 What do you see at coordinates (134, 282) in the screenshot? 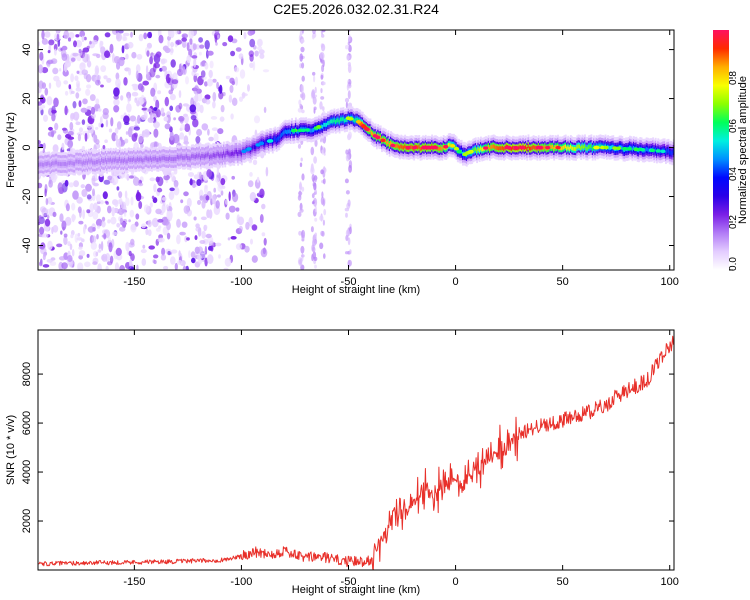
I see `x-tick-label: -150` at bounding box center [134, 282].